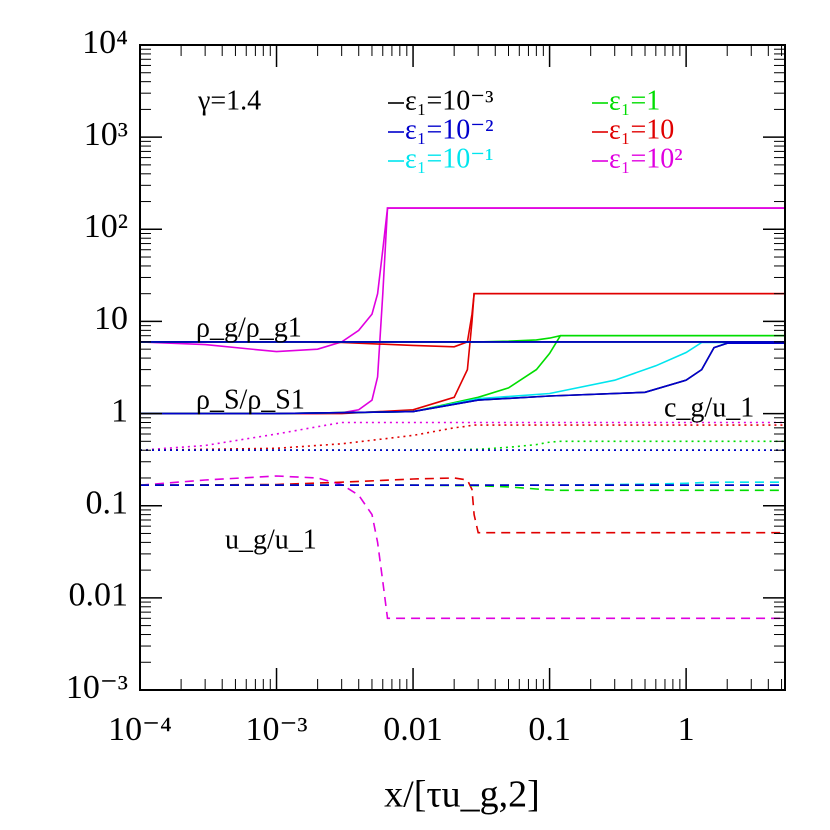  Describe the element at coordinates (646, 158) in the screenshot. I see `legend-label: ε₁=10²` at that location.